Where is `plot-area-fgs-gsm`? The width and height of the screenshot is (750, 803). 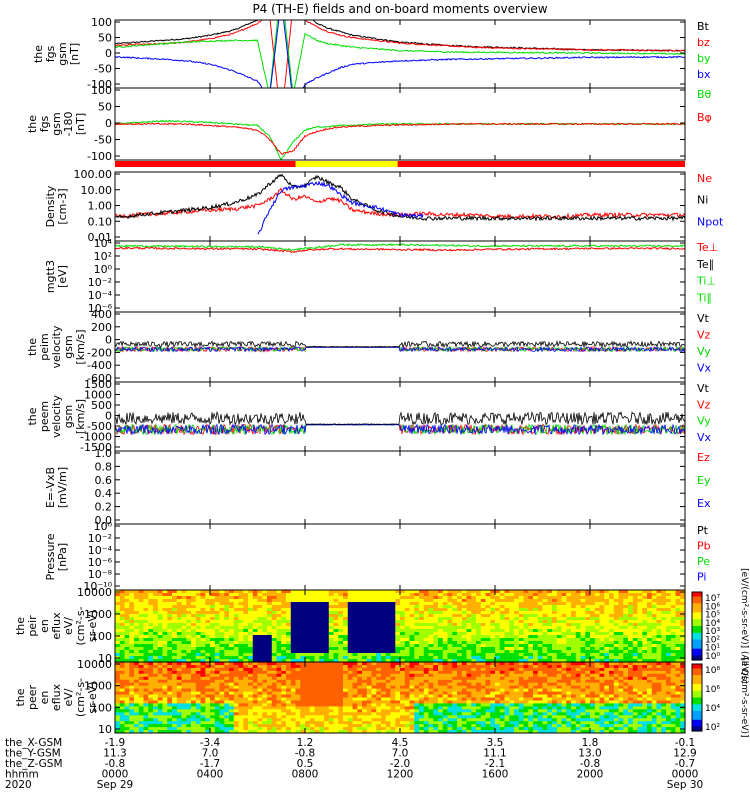 plot-area-fgs-gsm is located at coordinates (400, 54).